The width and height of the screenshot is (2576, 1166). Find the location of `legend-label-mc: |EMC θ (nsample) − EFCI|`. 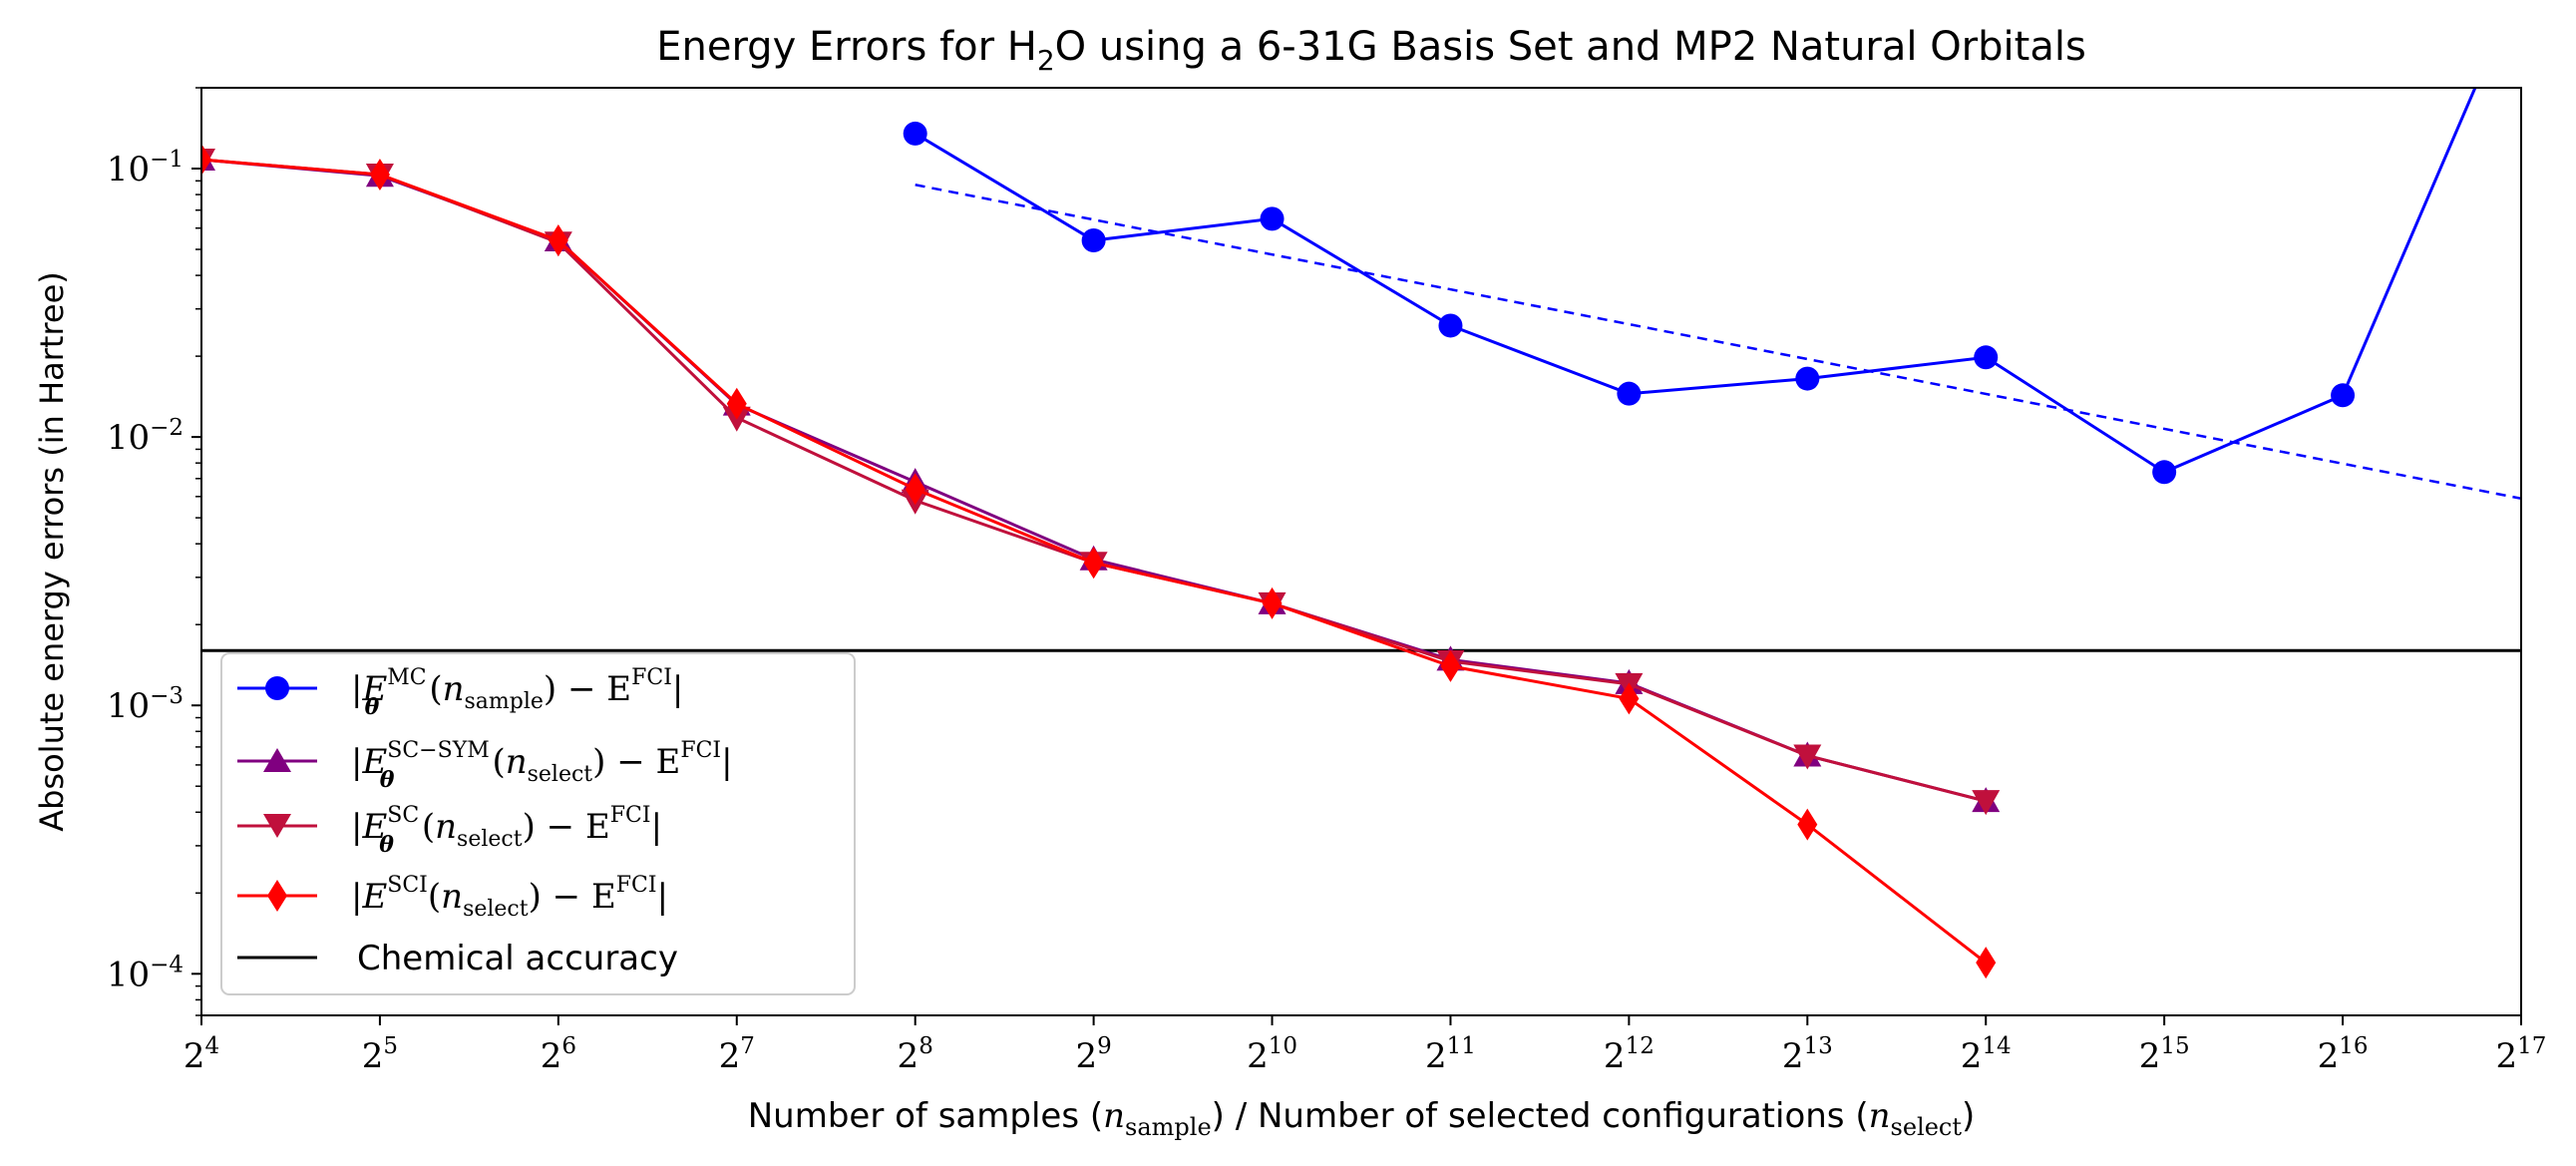

legend-label-mc: |EMC θ (nsample) − EFCI| is located at coordinates (517, 692).